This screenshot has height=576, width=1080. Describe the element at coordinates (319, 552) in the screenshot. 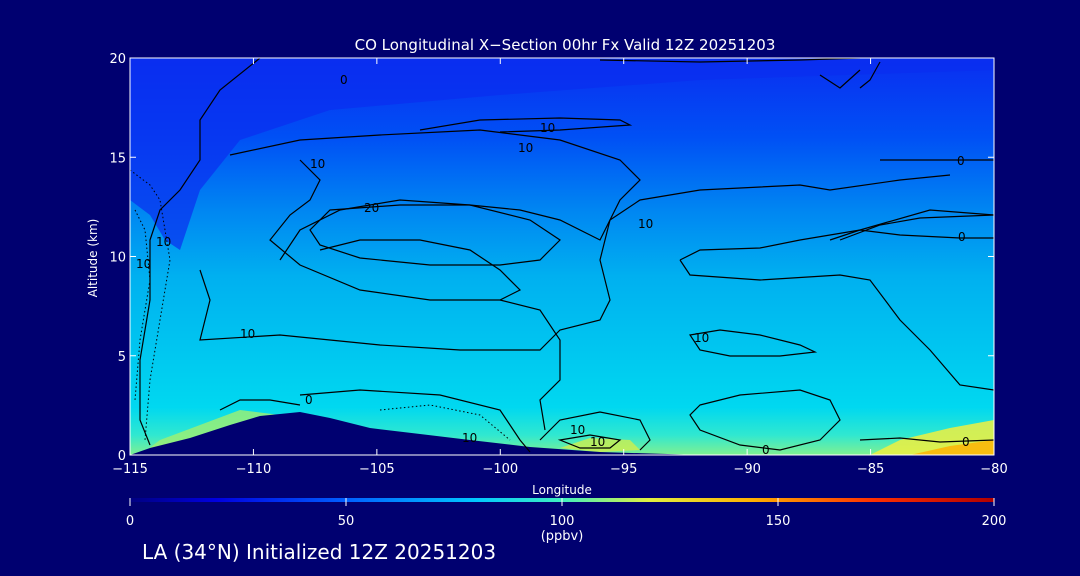

I see `footer-caption: LA (34°N) Initialized 12Z 20251203` at that location.